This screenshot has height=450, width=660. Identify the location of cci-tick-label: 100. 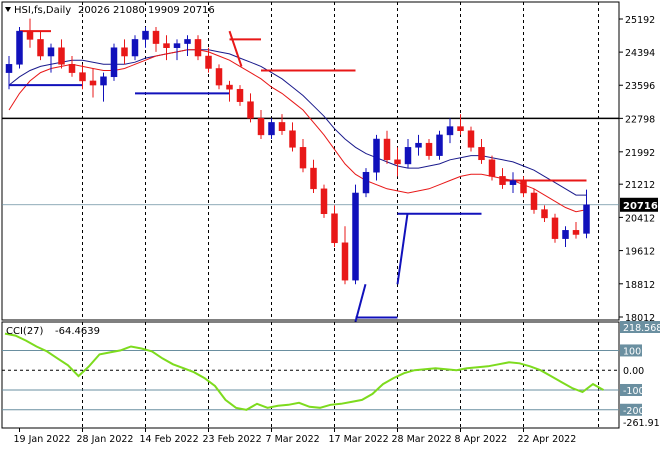
(632, 351).